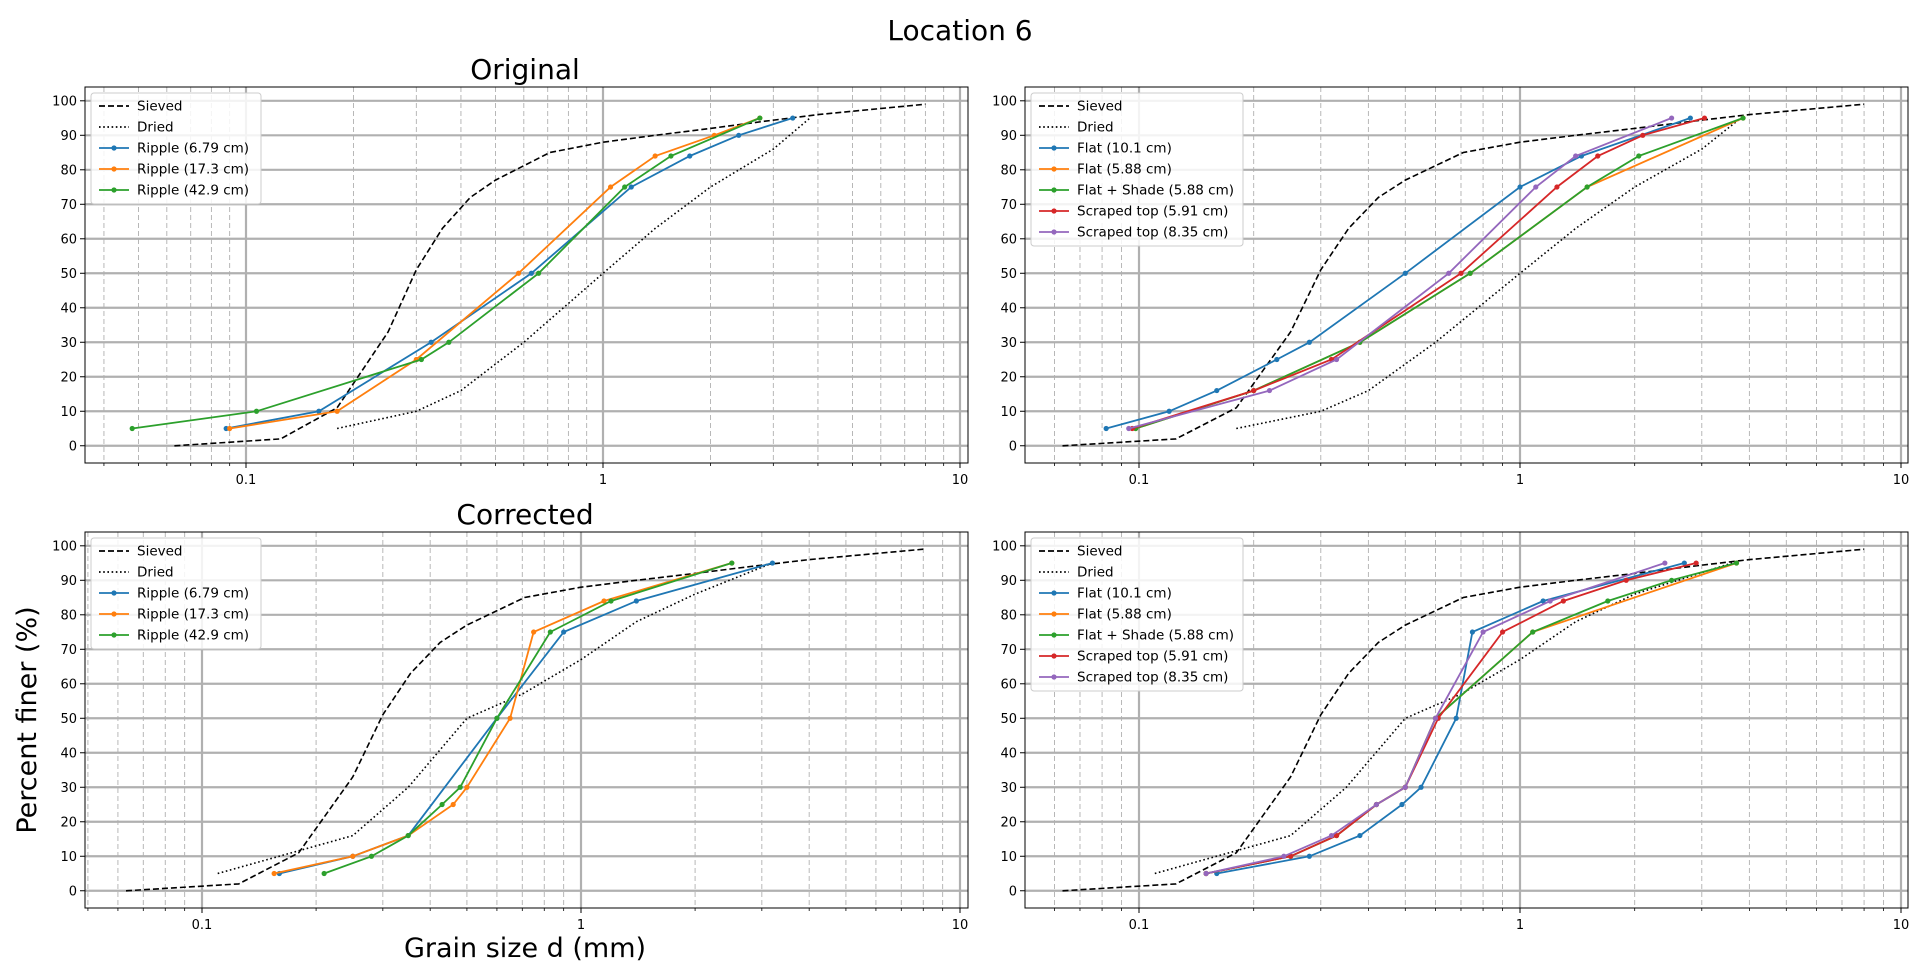 This screenshot has width=1920, height=976. I want to click on y-axis-label: Percent finer (%), so click(27, 719).